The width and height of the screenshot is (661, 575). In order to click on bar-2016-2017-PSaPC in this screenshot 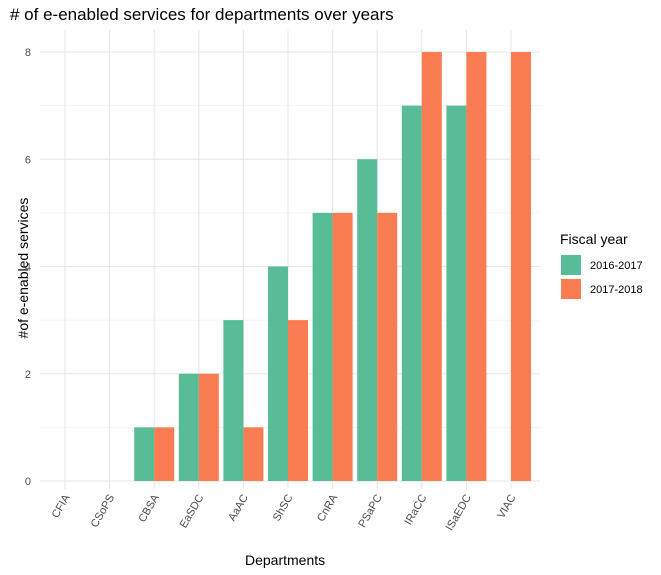, I will do `click(367, 320)`.